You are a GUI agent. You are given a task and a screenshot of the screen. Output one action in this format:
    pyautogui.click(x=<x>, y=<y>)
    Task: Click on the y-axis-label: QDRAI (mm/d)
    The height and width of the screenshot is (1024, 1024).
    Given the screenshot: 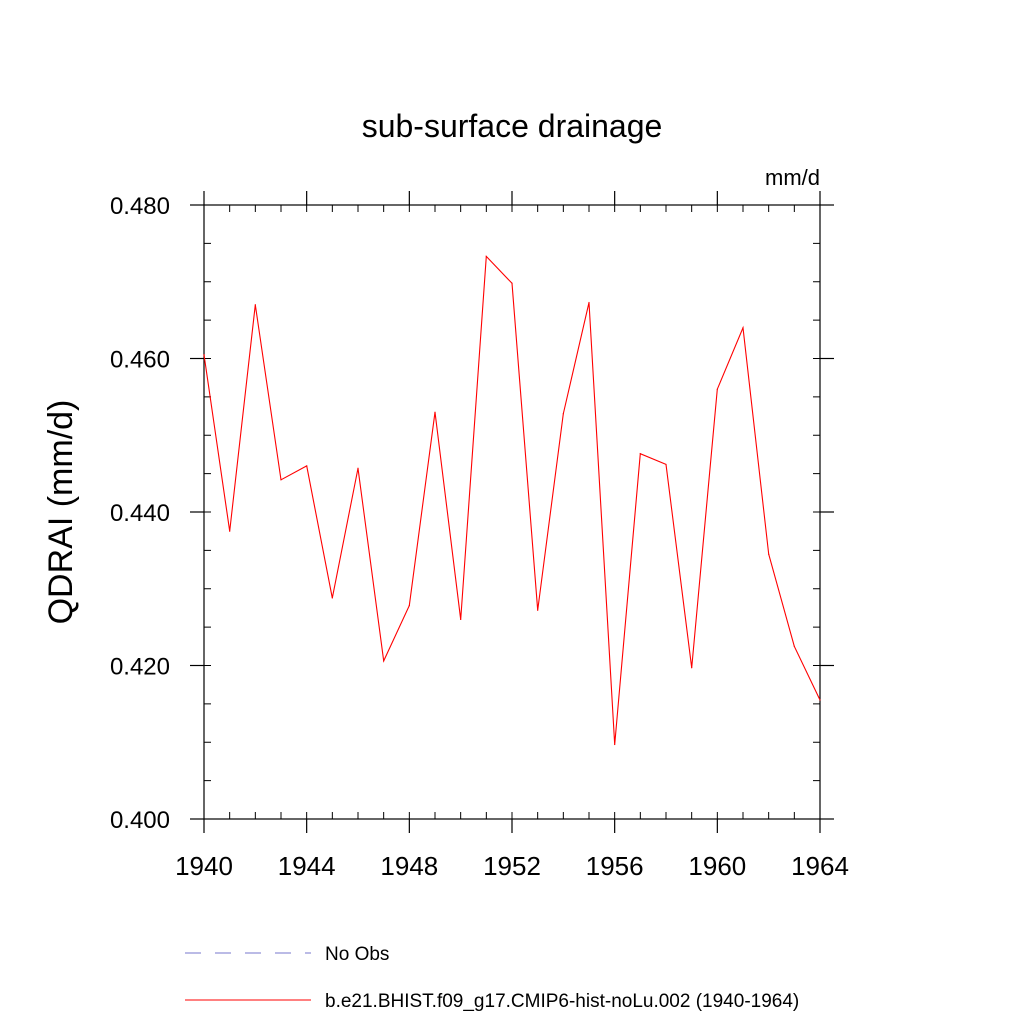 What is the action you would take?
    pyautogui.click(x=61, y=512)
    